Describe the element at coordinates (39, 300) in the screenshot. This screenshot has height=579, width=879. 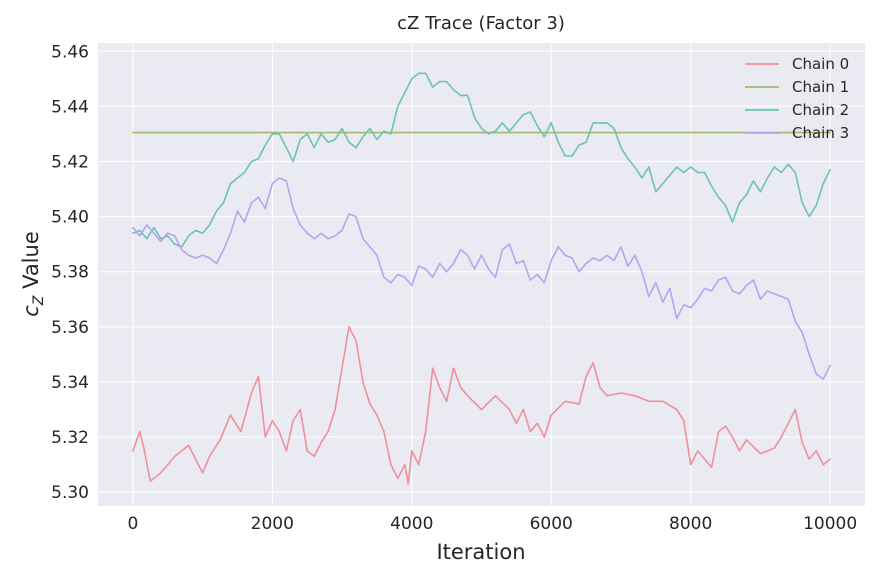
I see `y-axis-title-subscript: Z` at that location.